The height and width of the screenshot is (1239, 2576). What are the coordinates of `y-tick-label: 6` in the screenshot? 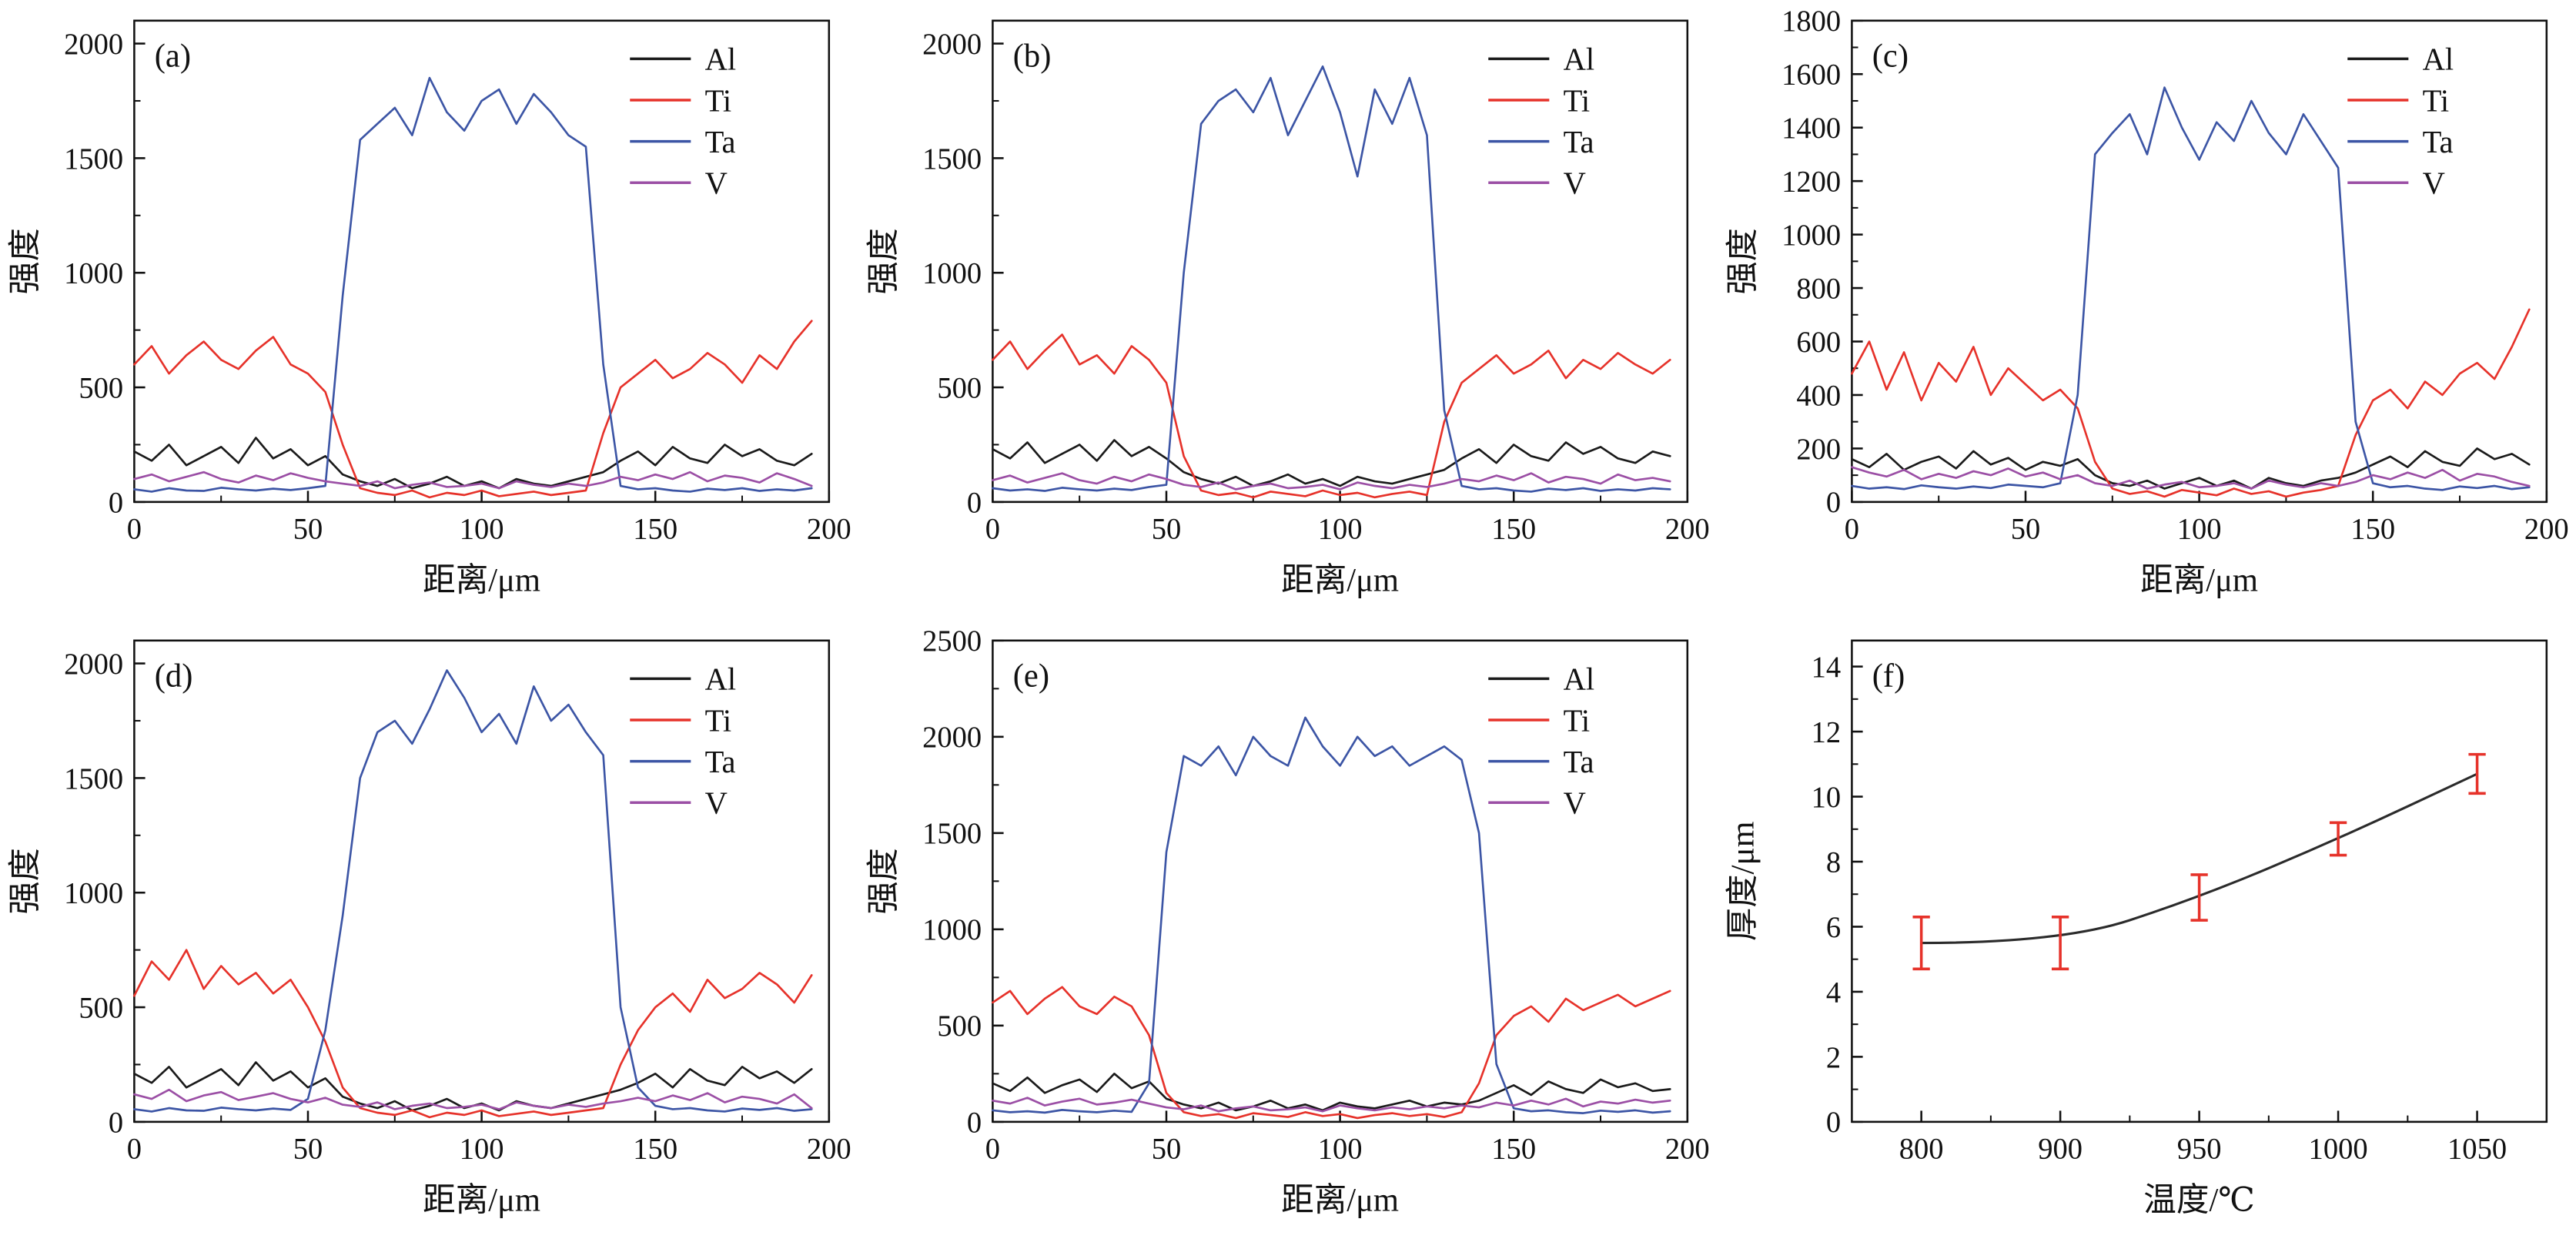 It's located at (1834, 926).